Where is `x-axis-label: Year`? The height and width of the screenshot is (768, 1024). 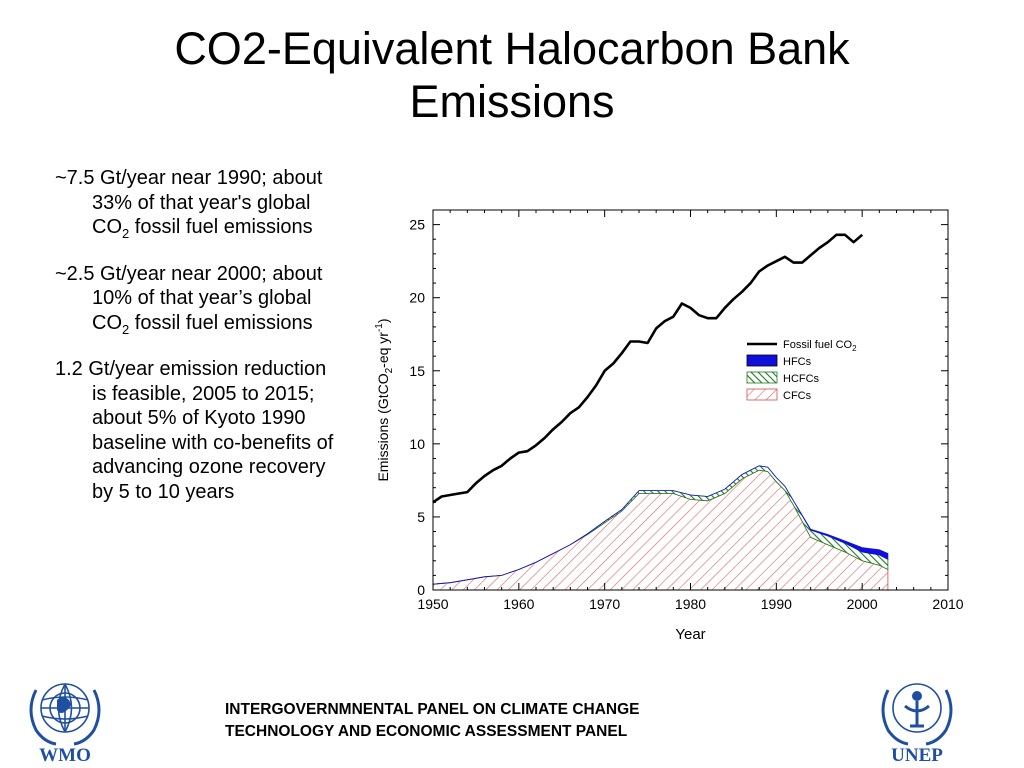 x-axis-label: Year is located at coordinates (690, 634).